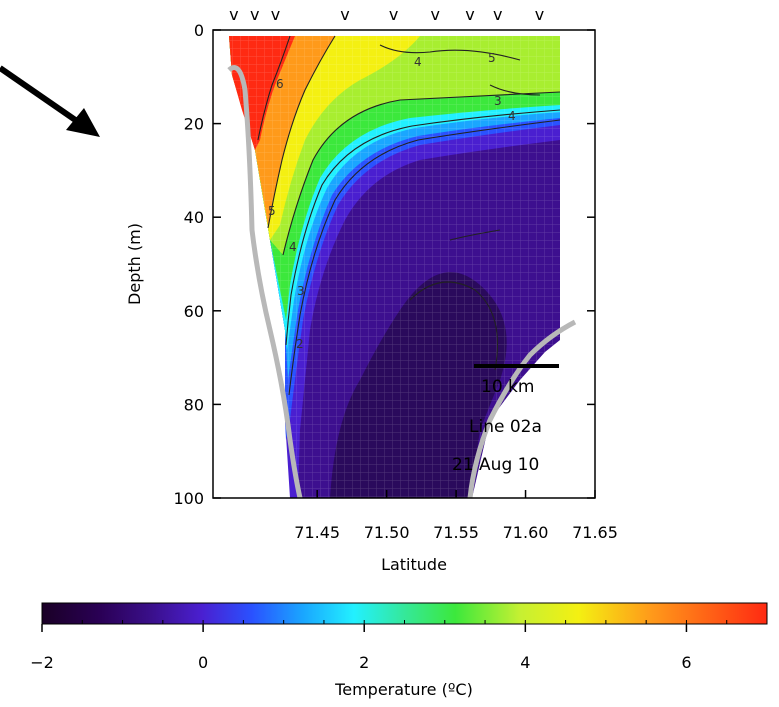 The image size is (779, 707). I want to click on colorbar-tick-label: 4, so click(525, 662).